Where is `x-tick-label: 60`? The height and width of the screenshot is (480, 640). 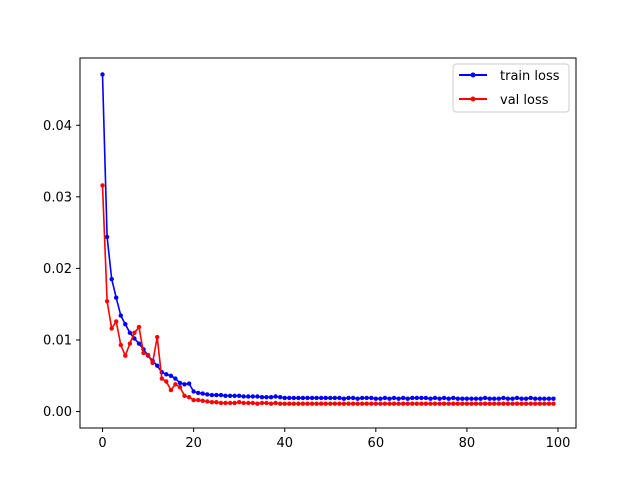 x-tick-label: 60 is located at coordinates (376, 443).